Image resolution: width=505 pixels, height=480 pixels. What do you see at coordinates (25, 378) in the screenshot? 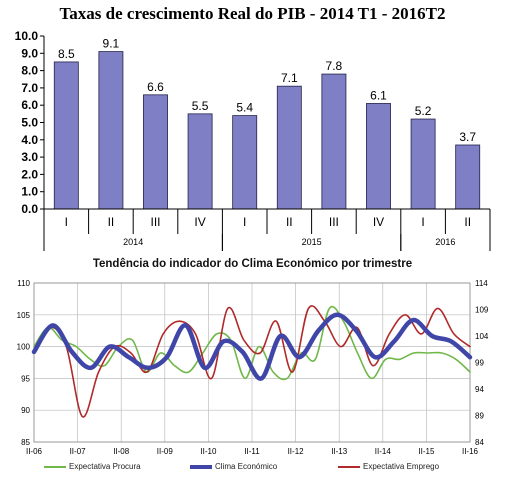
I see `line-left-tick-label: 95` at bounding box center [25, 378].